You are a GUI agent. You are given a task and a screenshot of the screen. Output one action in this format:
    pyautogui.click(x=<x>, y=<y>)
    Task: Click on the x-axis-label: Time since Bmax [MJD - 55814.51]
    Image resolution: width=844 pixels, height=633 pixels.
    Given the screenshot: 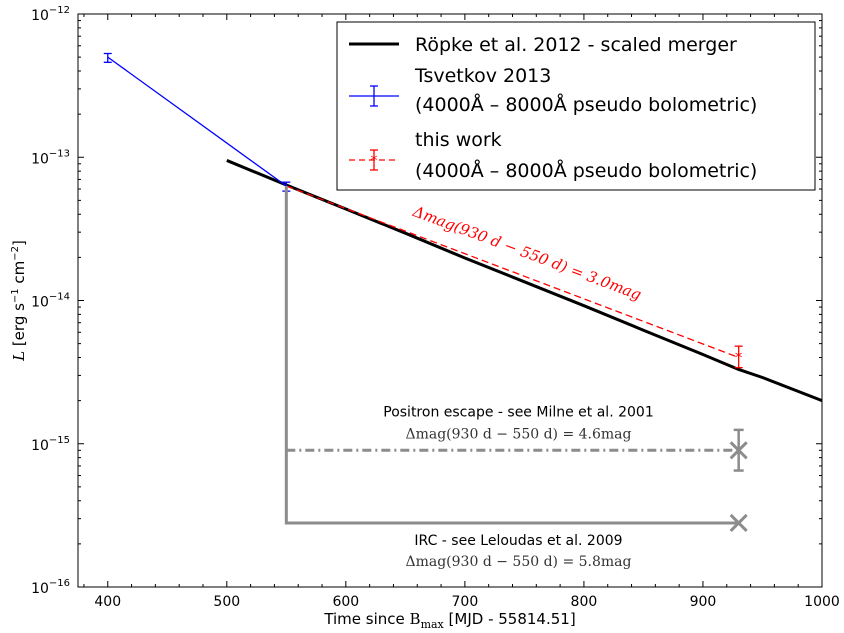 What is the action you would take?
    pyautogui.click(x=449, y=620)
    